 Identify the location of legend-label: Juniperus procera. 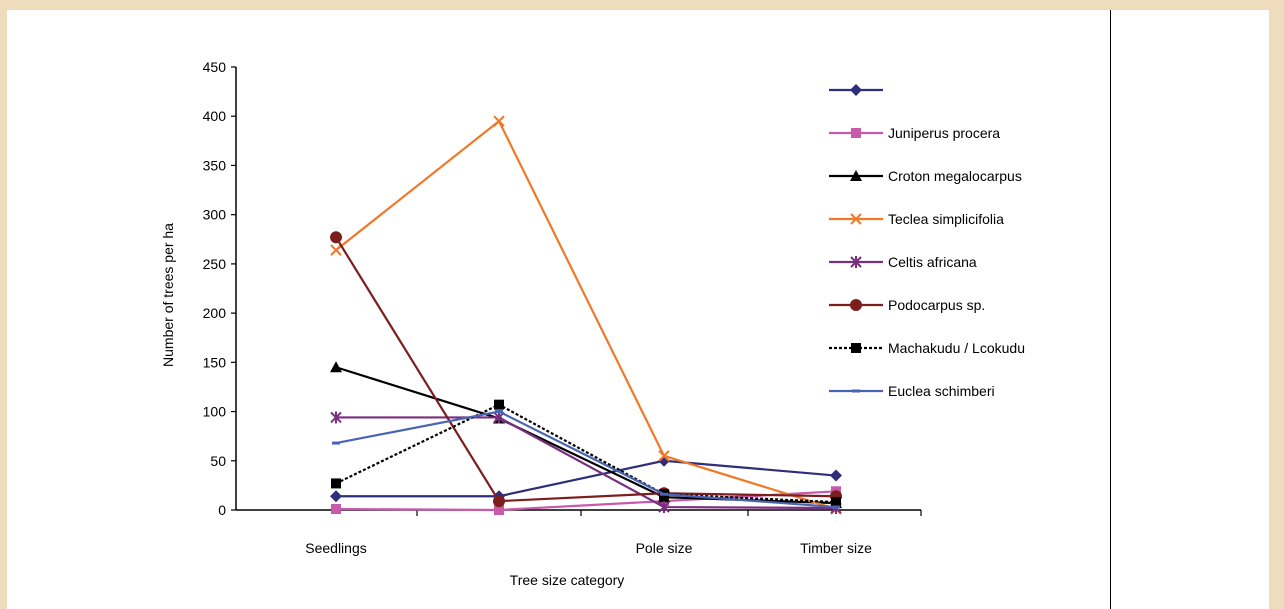
(944, 133).